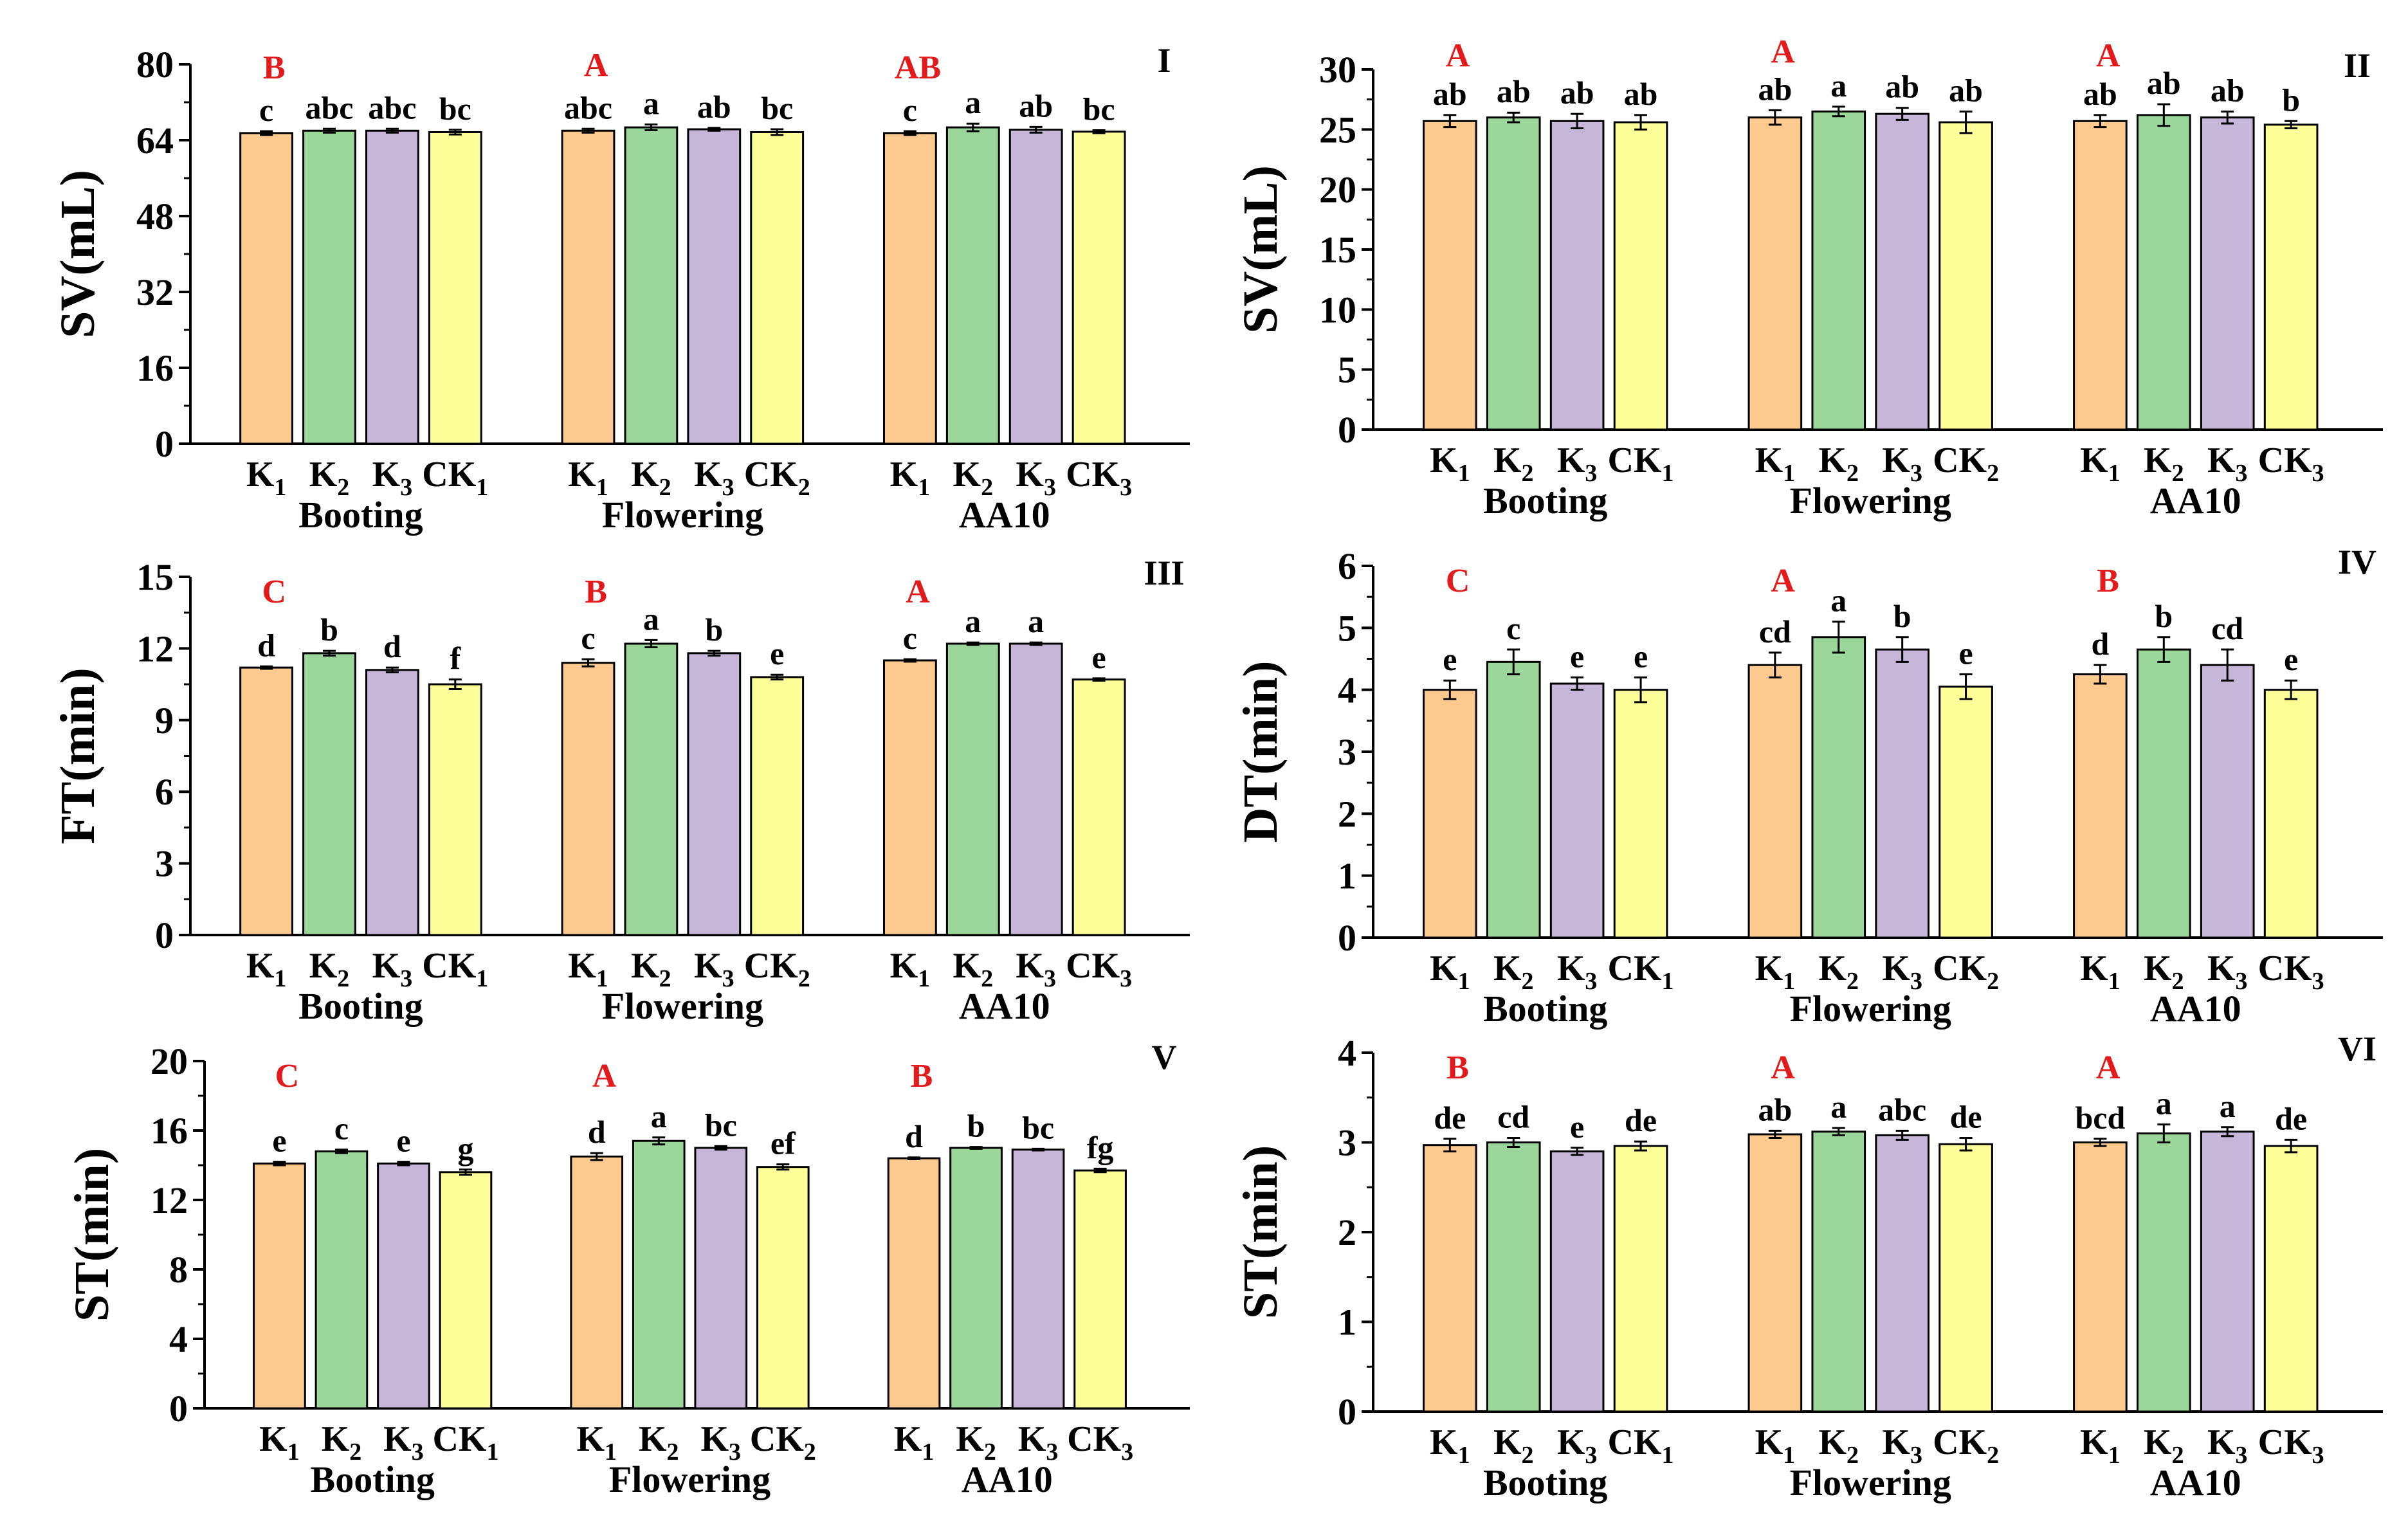  I want to click on group-significance-letter: C, so click(1458, 581).